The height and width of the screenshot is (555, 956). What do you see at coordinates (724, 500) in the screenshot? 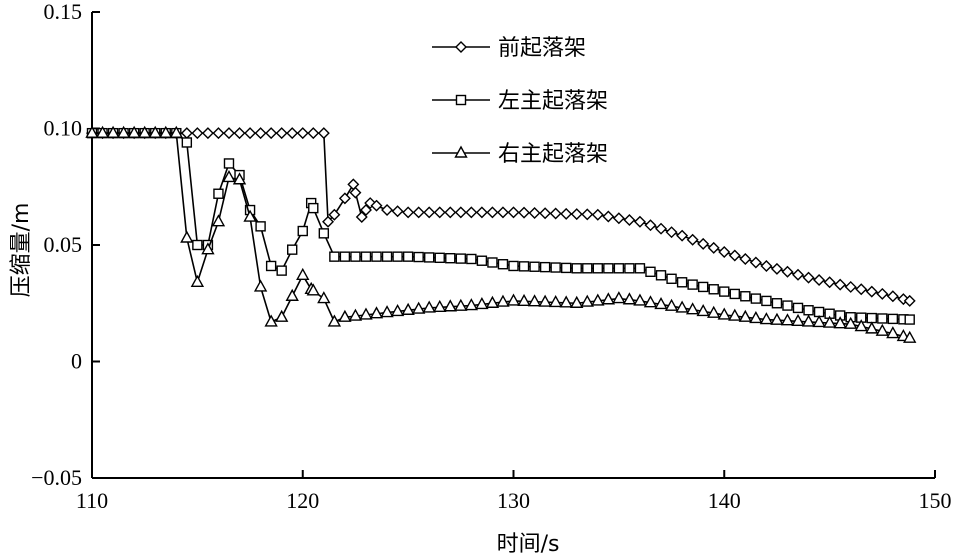
I see `x-tick-label: 140` at bounding box center [724, 500].